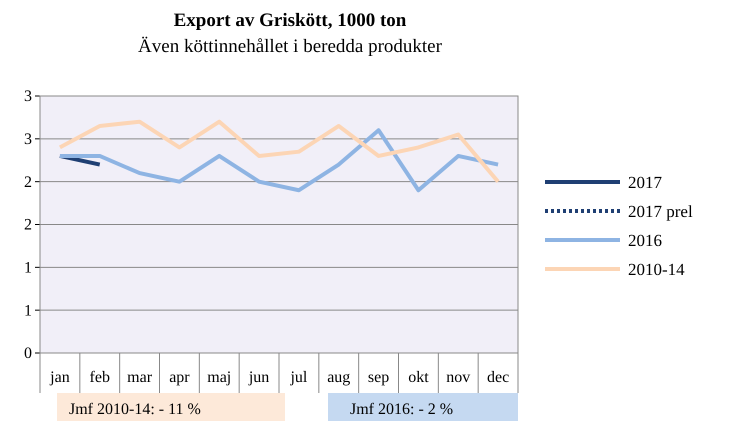 This screenshot has width=737, height=421. What do you see at coordinates (379, 377) in the screenshot?
I see `x-tick-label: sep` at bounding box center [379, 377].